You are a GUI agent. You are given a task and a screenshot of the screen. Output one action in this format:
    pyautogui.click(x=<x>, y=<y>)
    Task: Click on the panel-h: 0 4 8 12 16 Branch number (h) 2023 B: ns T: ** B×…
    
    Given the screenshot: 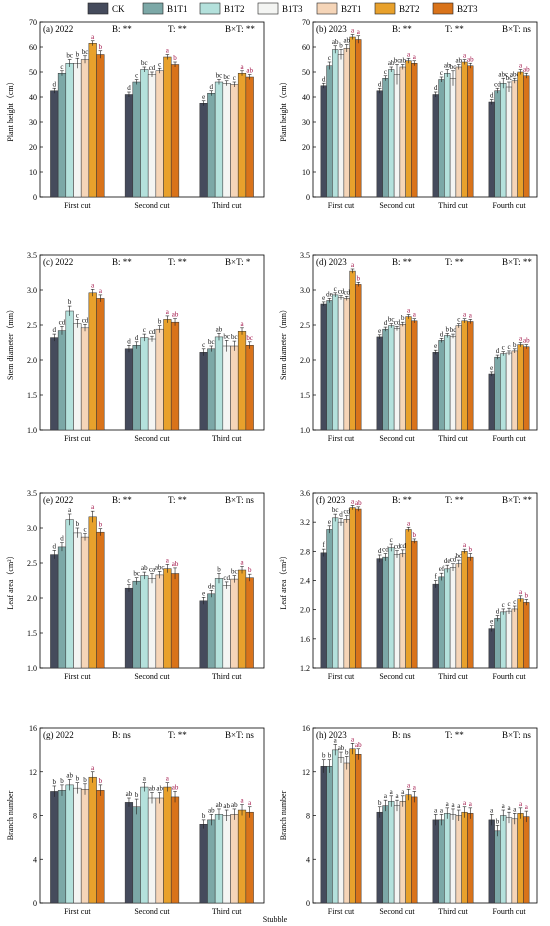 What is the action you would take?
    pyautogui.click(x=408, y=820)
    